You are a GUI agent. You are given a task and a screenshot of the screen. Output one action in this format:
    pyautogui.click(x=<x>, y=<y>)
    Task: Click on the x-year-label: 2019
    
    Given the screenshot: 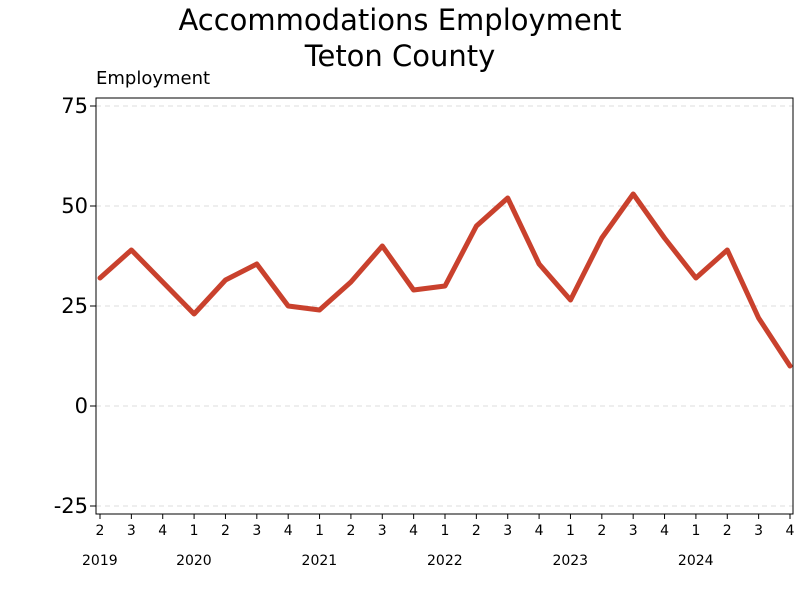 What is the action you would take?
    pyautogui.click(x=100, y=561)
    